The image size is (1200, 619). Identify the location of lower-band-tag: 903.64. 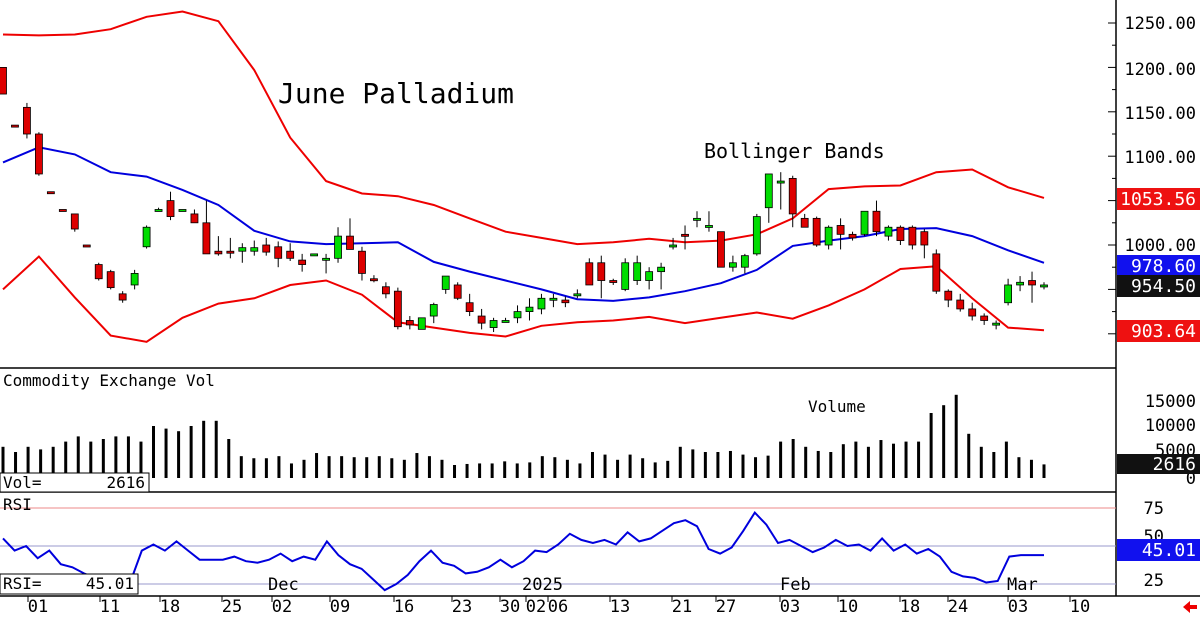
(1158, 331).